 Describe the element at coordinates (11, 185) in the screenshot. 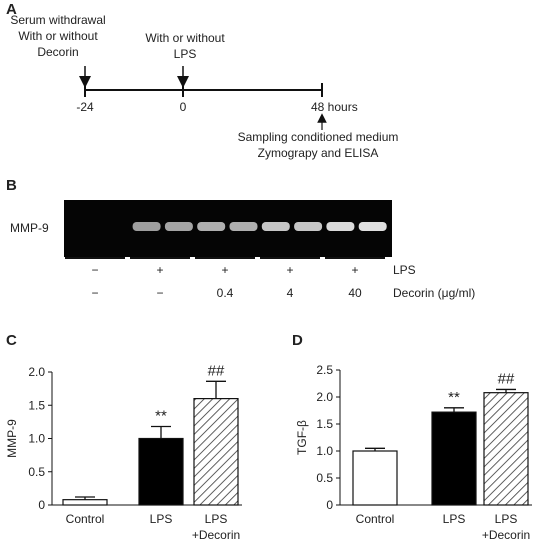

I see `panel-label: B` at that location.